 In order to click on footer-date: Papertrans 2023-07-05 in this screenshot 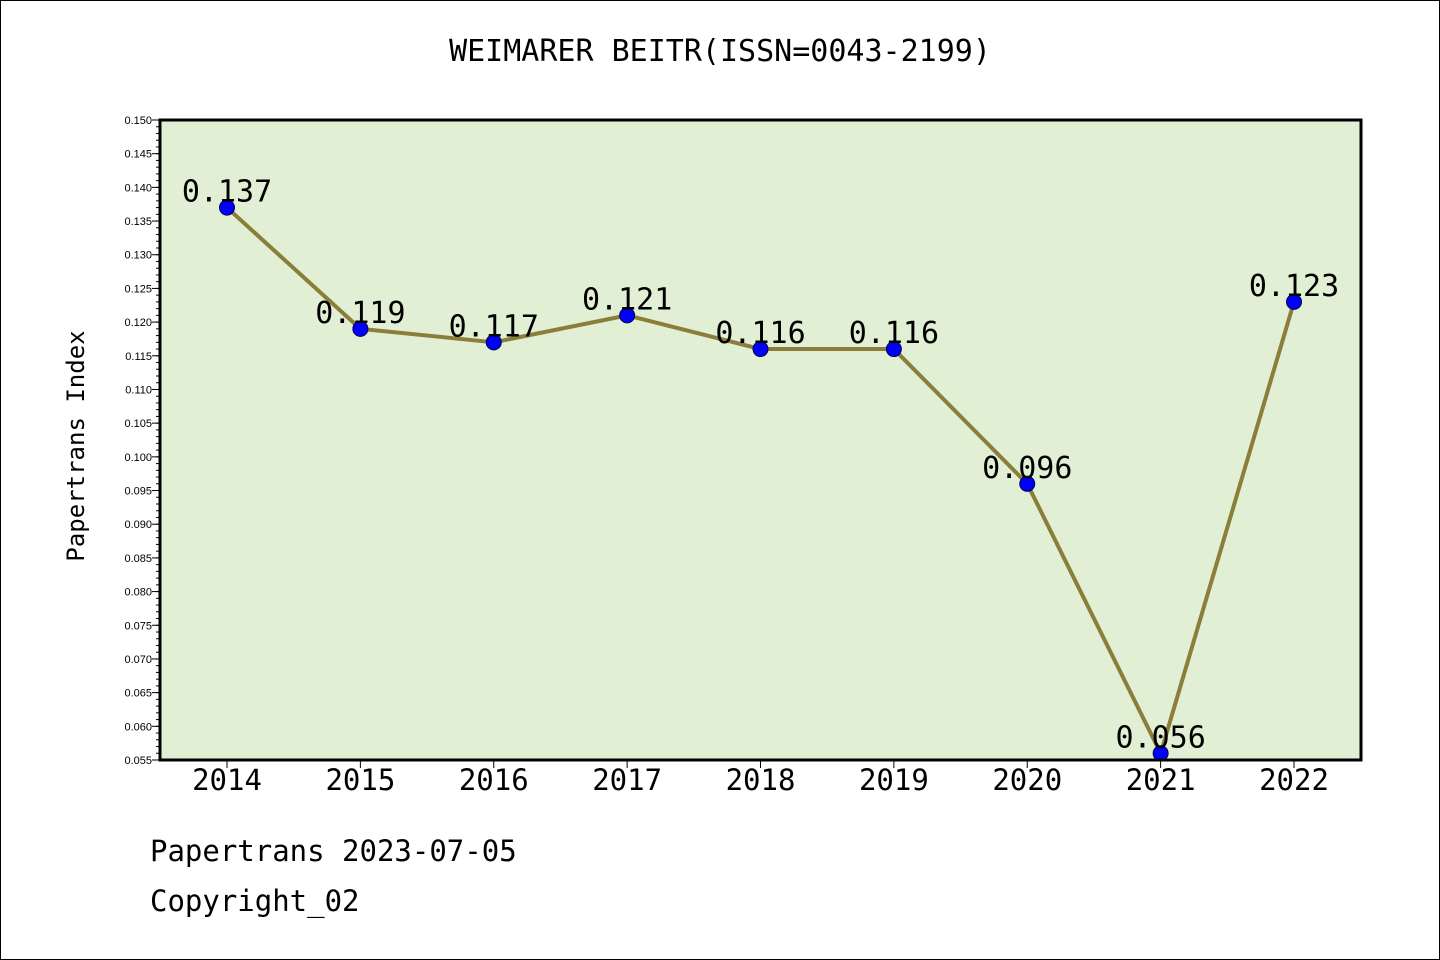, I will do `click(333, 851)`.